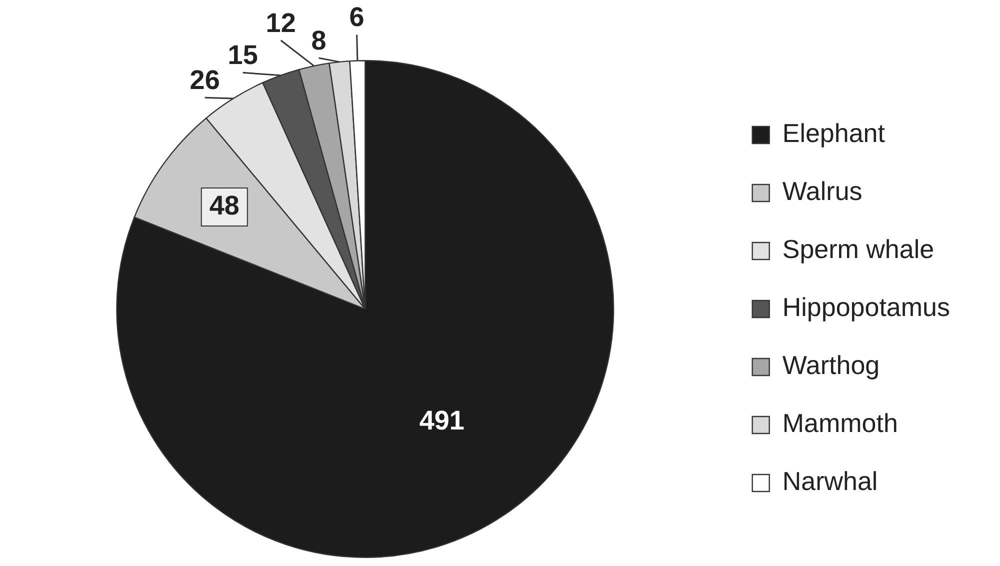  Describe the element at coordinates (866, 307) in the screenshot. I see `legend-label: Hippopotamus` at that location.